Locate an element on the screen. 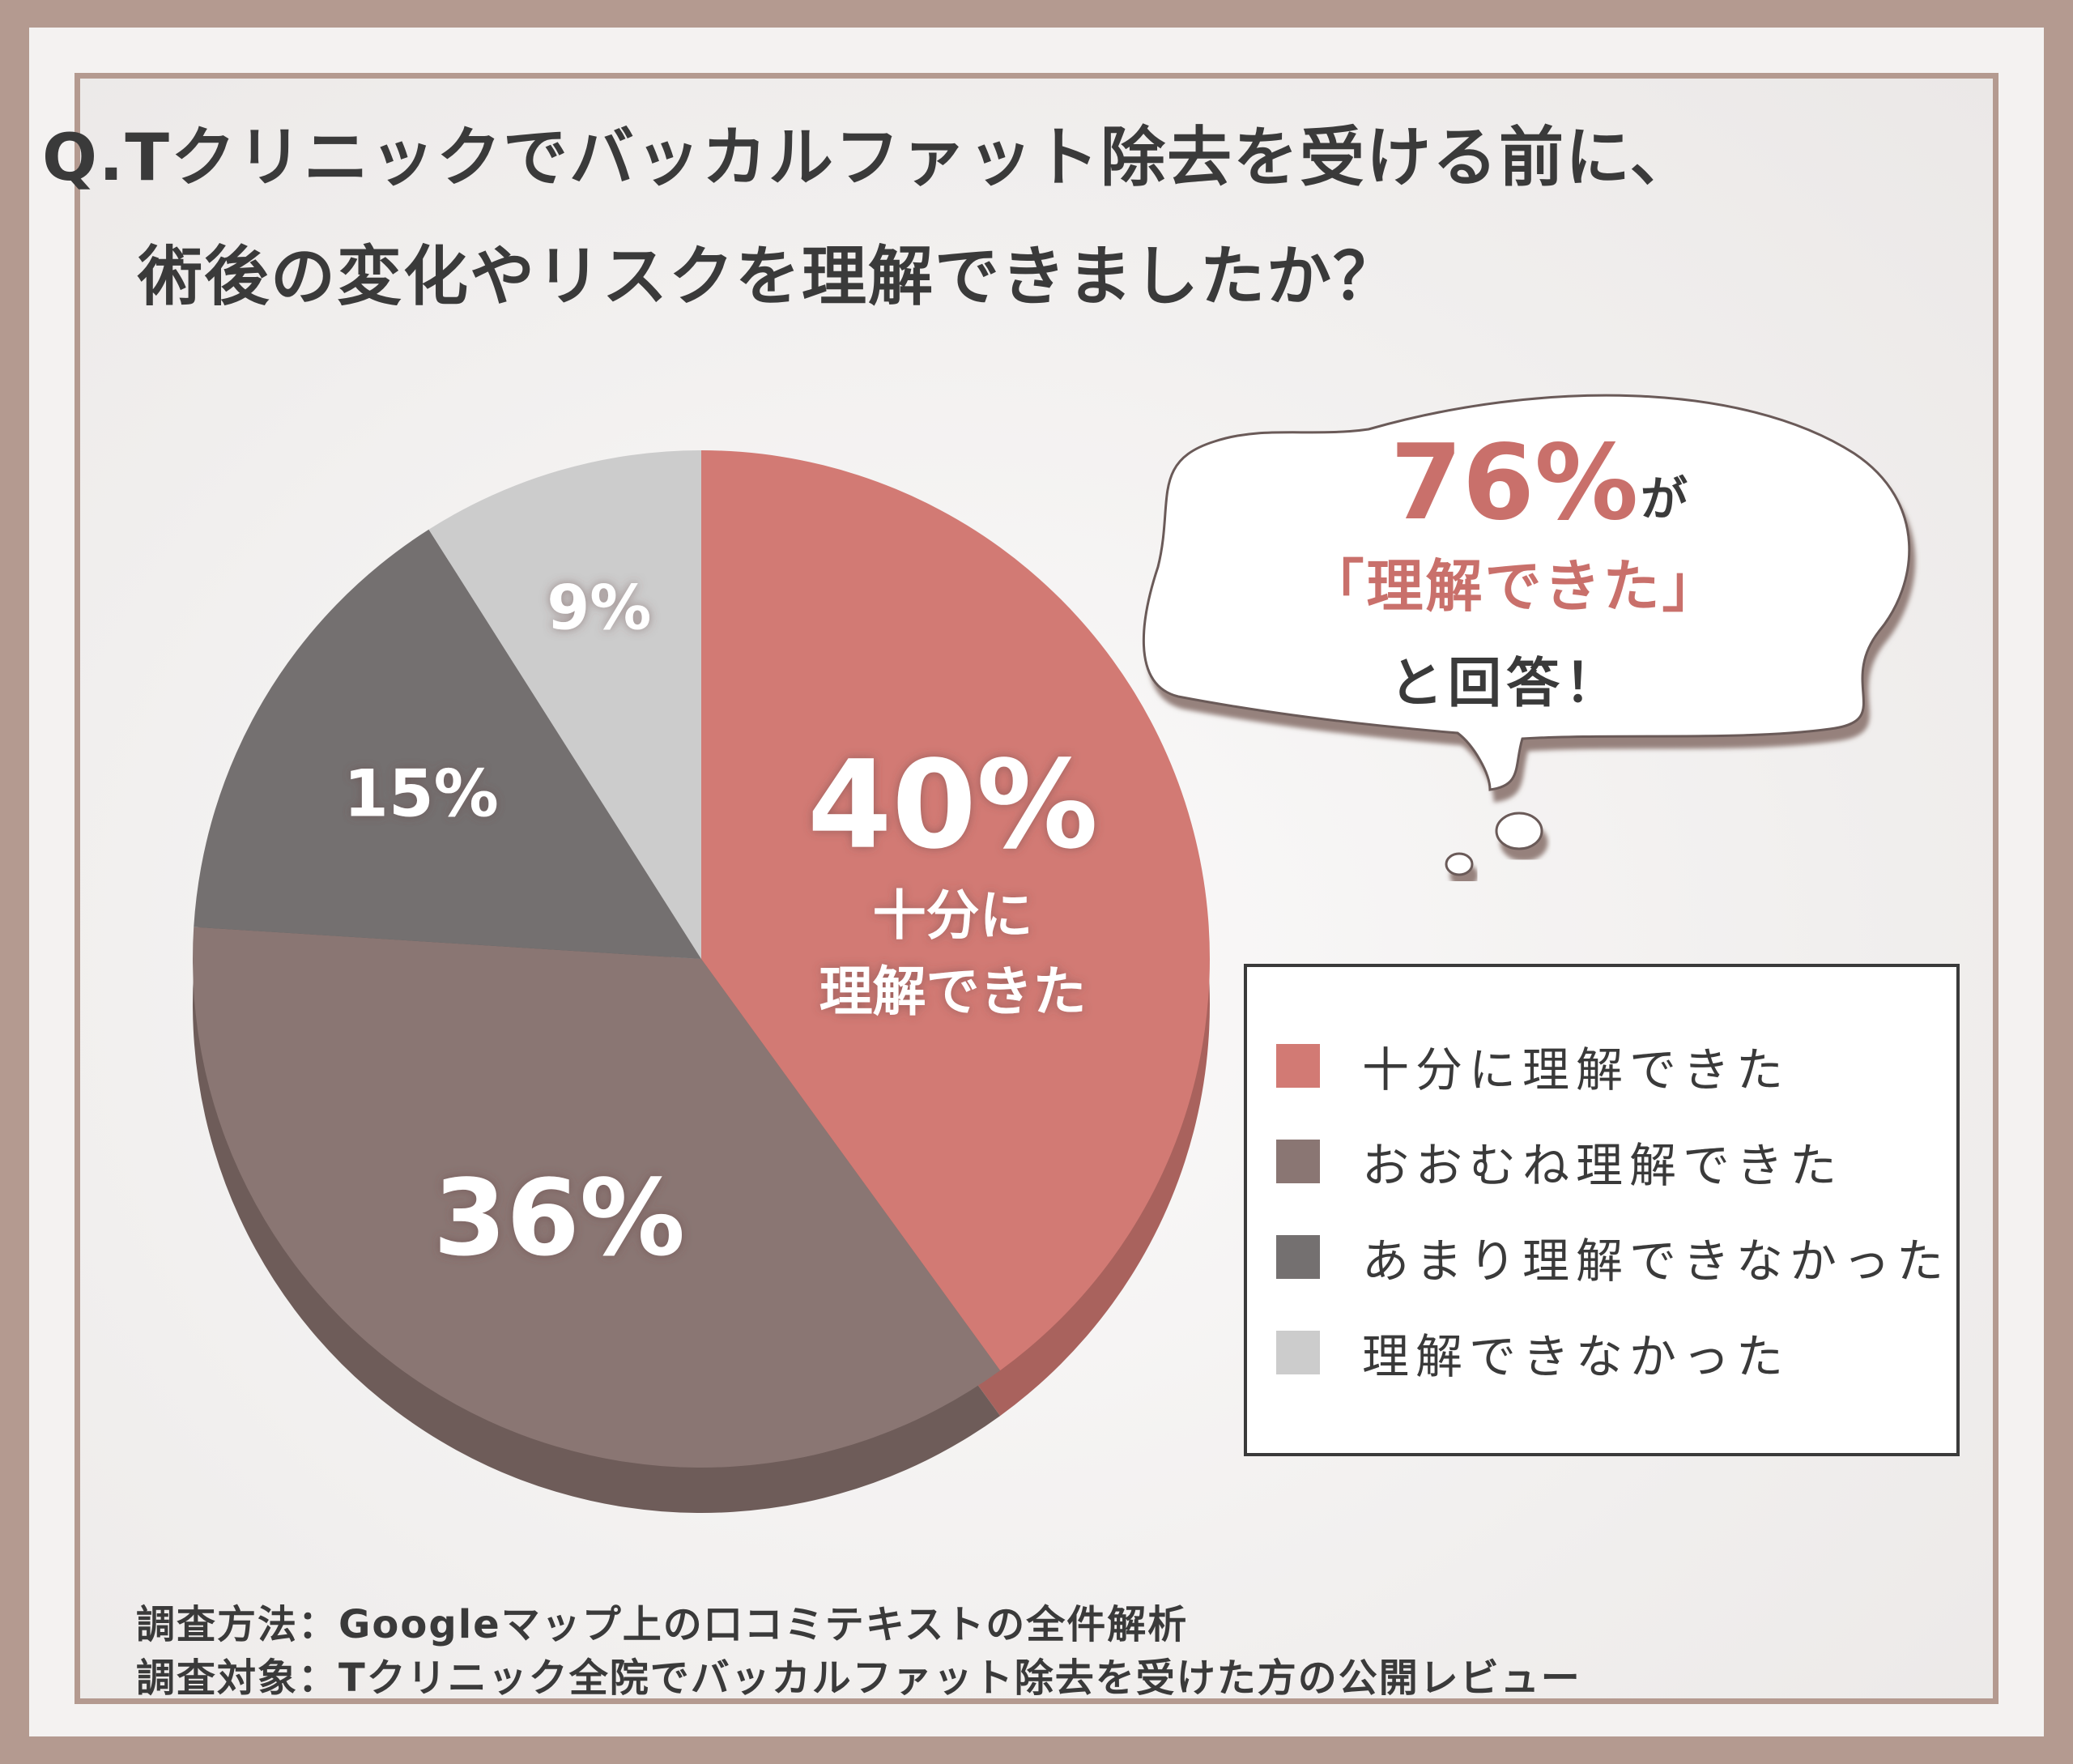 This screenshot has height=1764, width=2073. footer-target: 調査対象：Tクリニック全院でバッカルファット除去を受けた方の公開レビュー is located at coordinates (858, 1678).